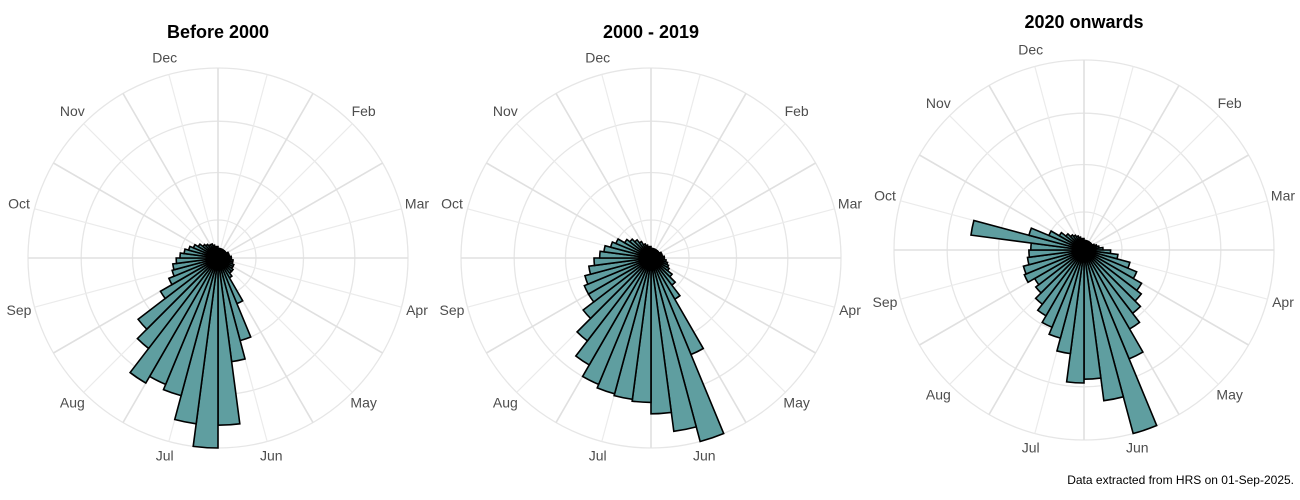  Describe the element at coordinates (1180, 480) in the screenshot. I see `data-source-caption: Data extracted from HRS on 01-Sep-2025.` at that location.